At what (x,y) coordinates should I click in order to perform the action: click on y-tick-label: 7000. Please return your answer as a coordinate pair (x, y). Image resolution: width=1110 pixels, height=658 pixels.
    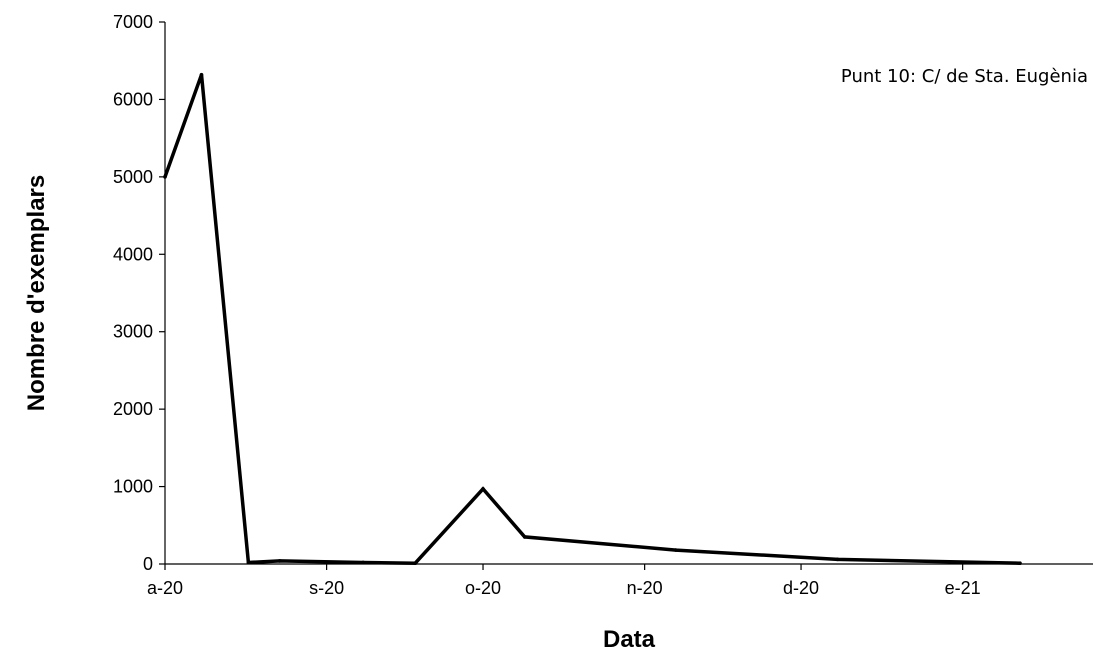
    Looking at the image, I should click on (133, 22).